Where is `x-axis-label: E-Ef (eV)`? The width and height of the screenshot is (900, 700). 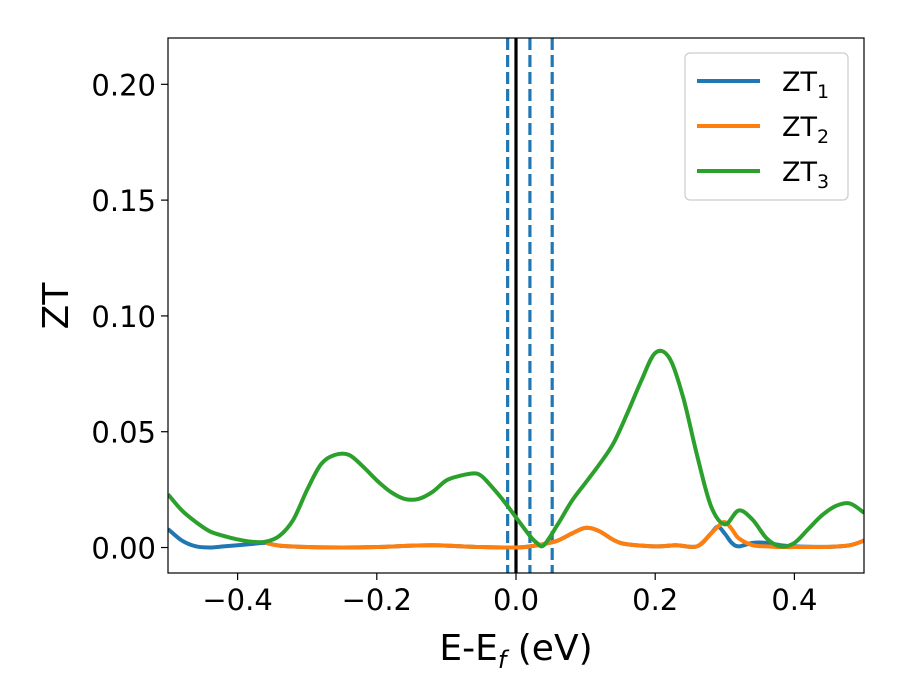
x-axis-label: E-Ef (eV) is located at coordinates (515, 651).